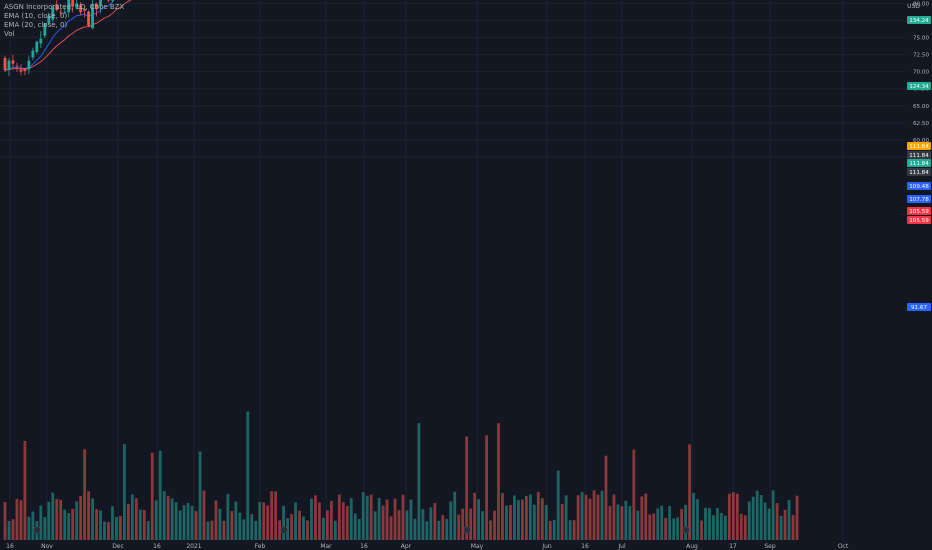 The height and width of the screenshot is (550, 932). I want to click on time-tick-label: 17, so click(733, 546).